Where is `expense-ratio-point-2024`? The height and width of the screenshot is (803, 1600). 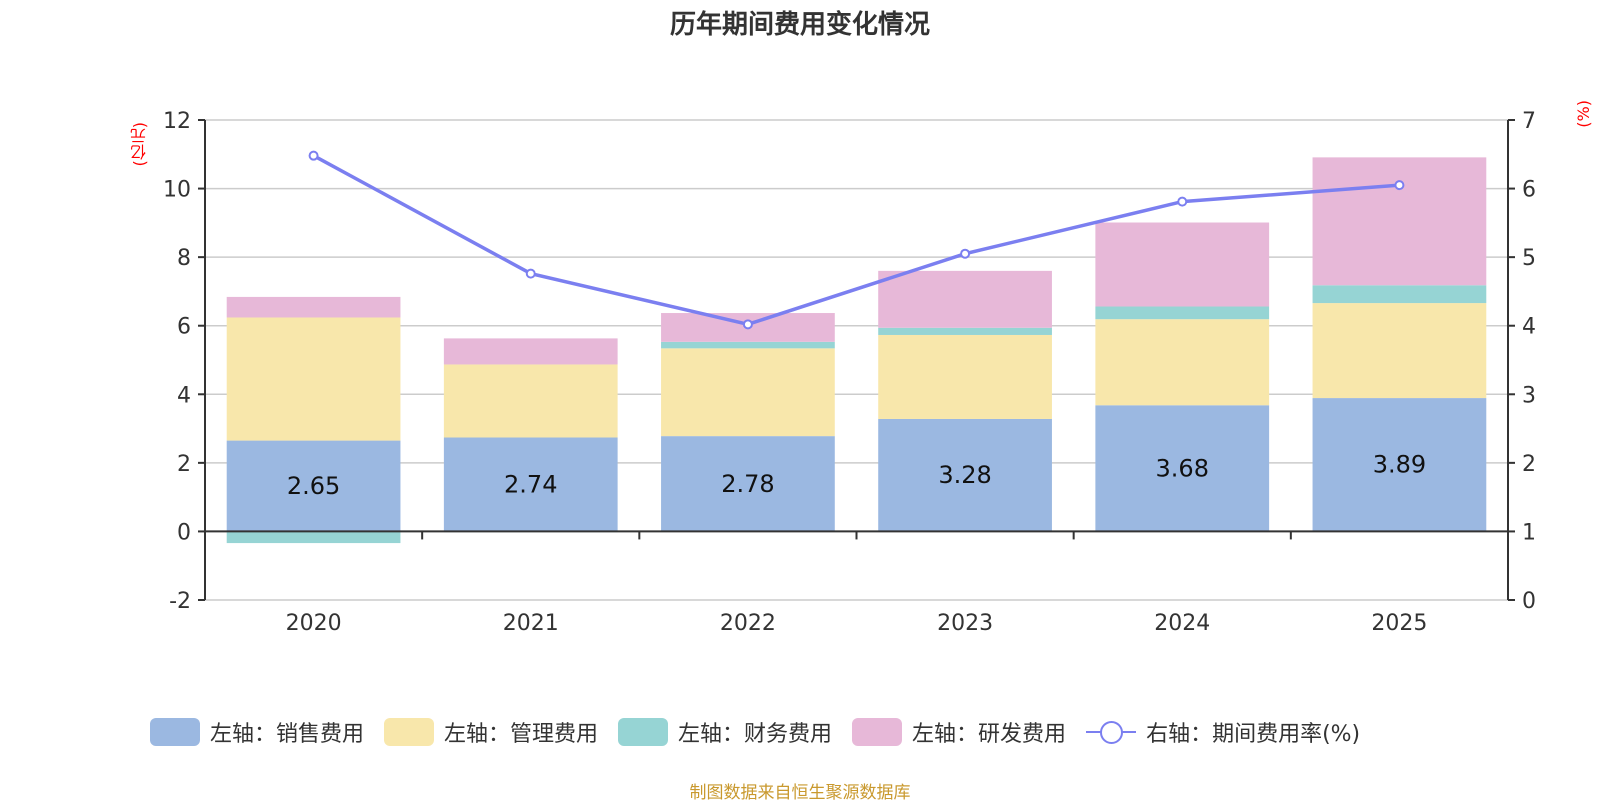
expense-ratio-point-2024 is located at coordinates (1182, 201).